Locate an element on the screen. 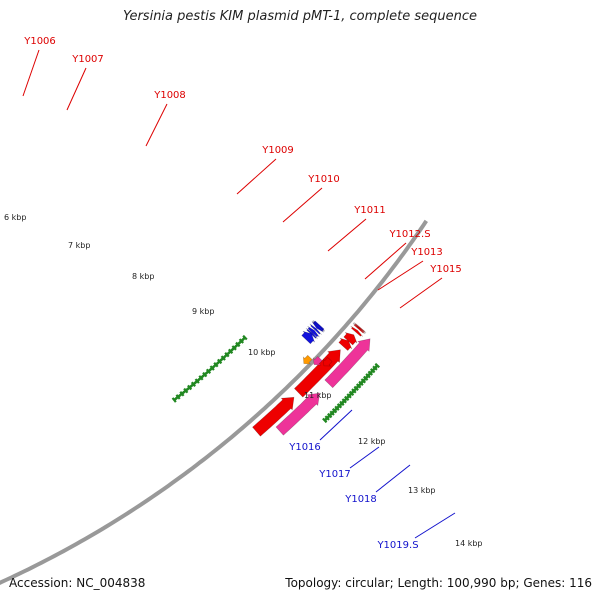  gene-label: Y1012.S is located at coordinates (409, 234).